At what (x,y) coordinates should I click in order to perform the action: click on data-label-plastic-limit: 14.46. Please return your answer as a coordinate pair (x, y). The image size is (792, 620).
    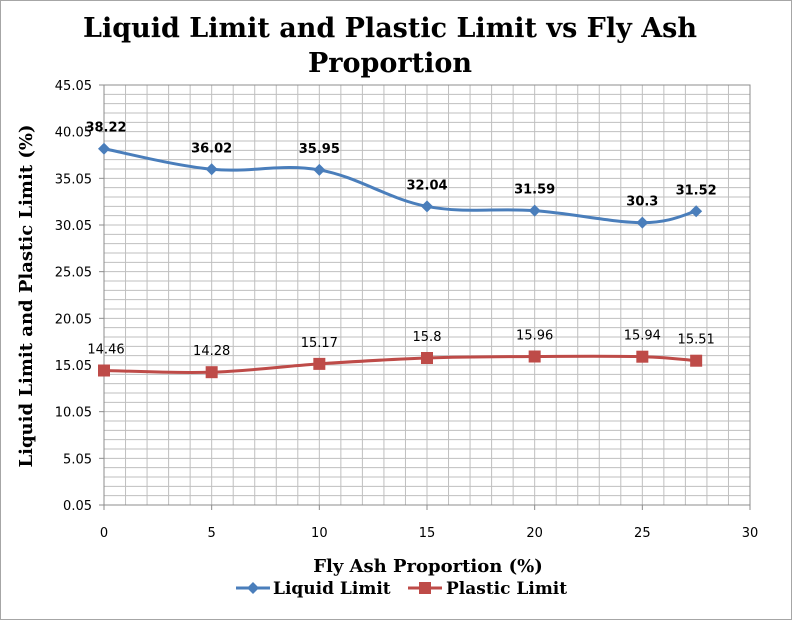
    Looking at the image, I should click on (105, 350).